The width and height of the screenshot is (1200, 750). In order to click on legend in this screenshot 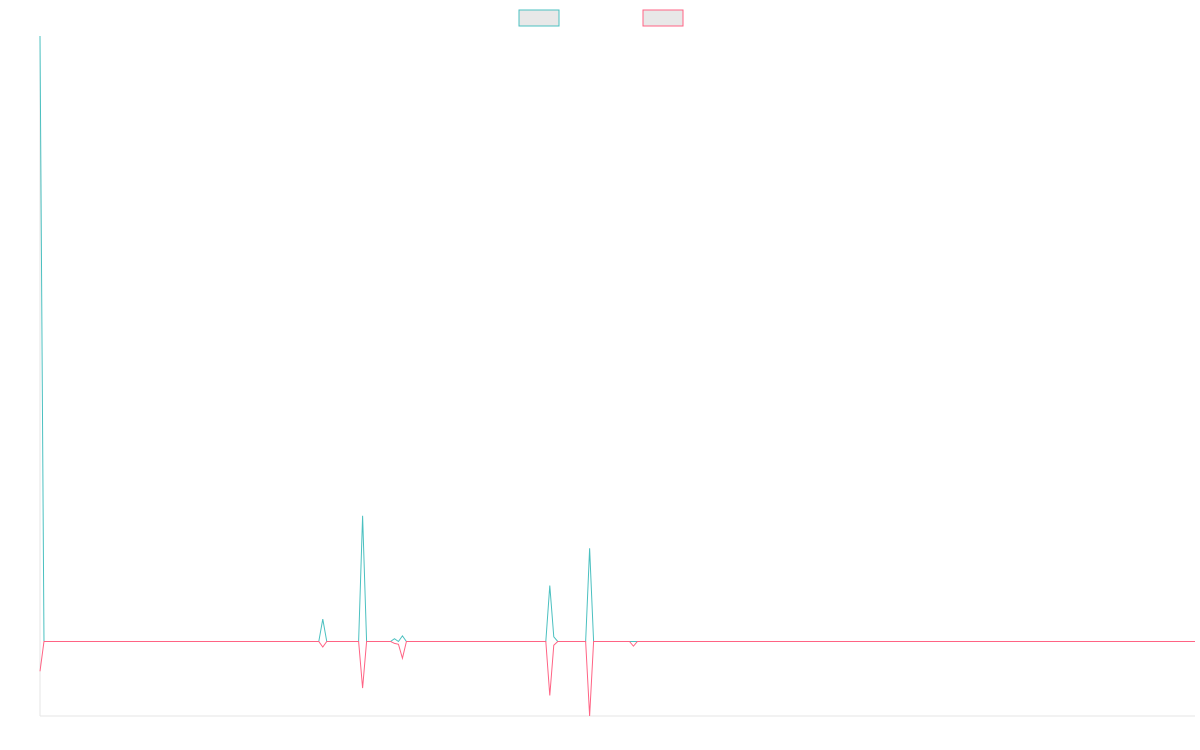, I will do `click(601, 18)`.